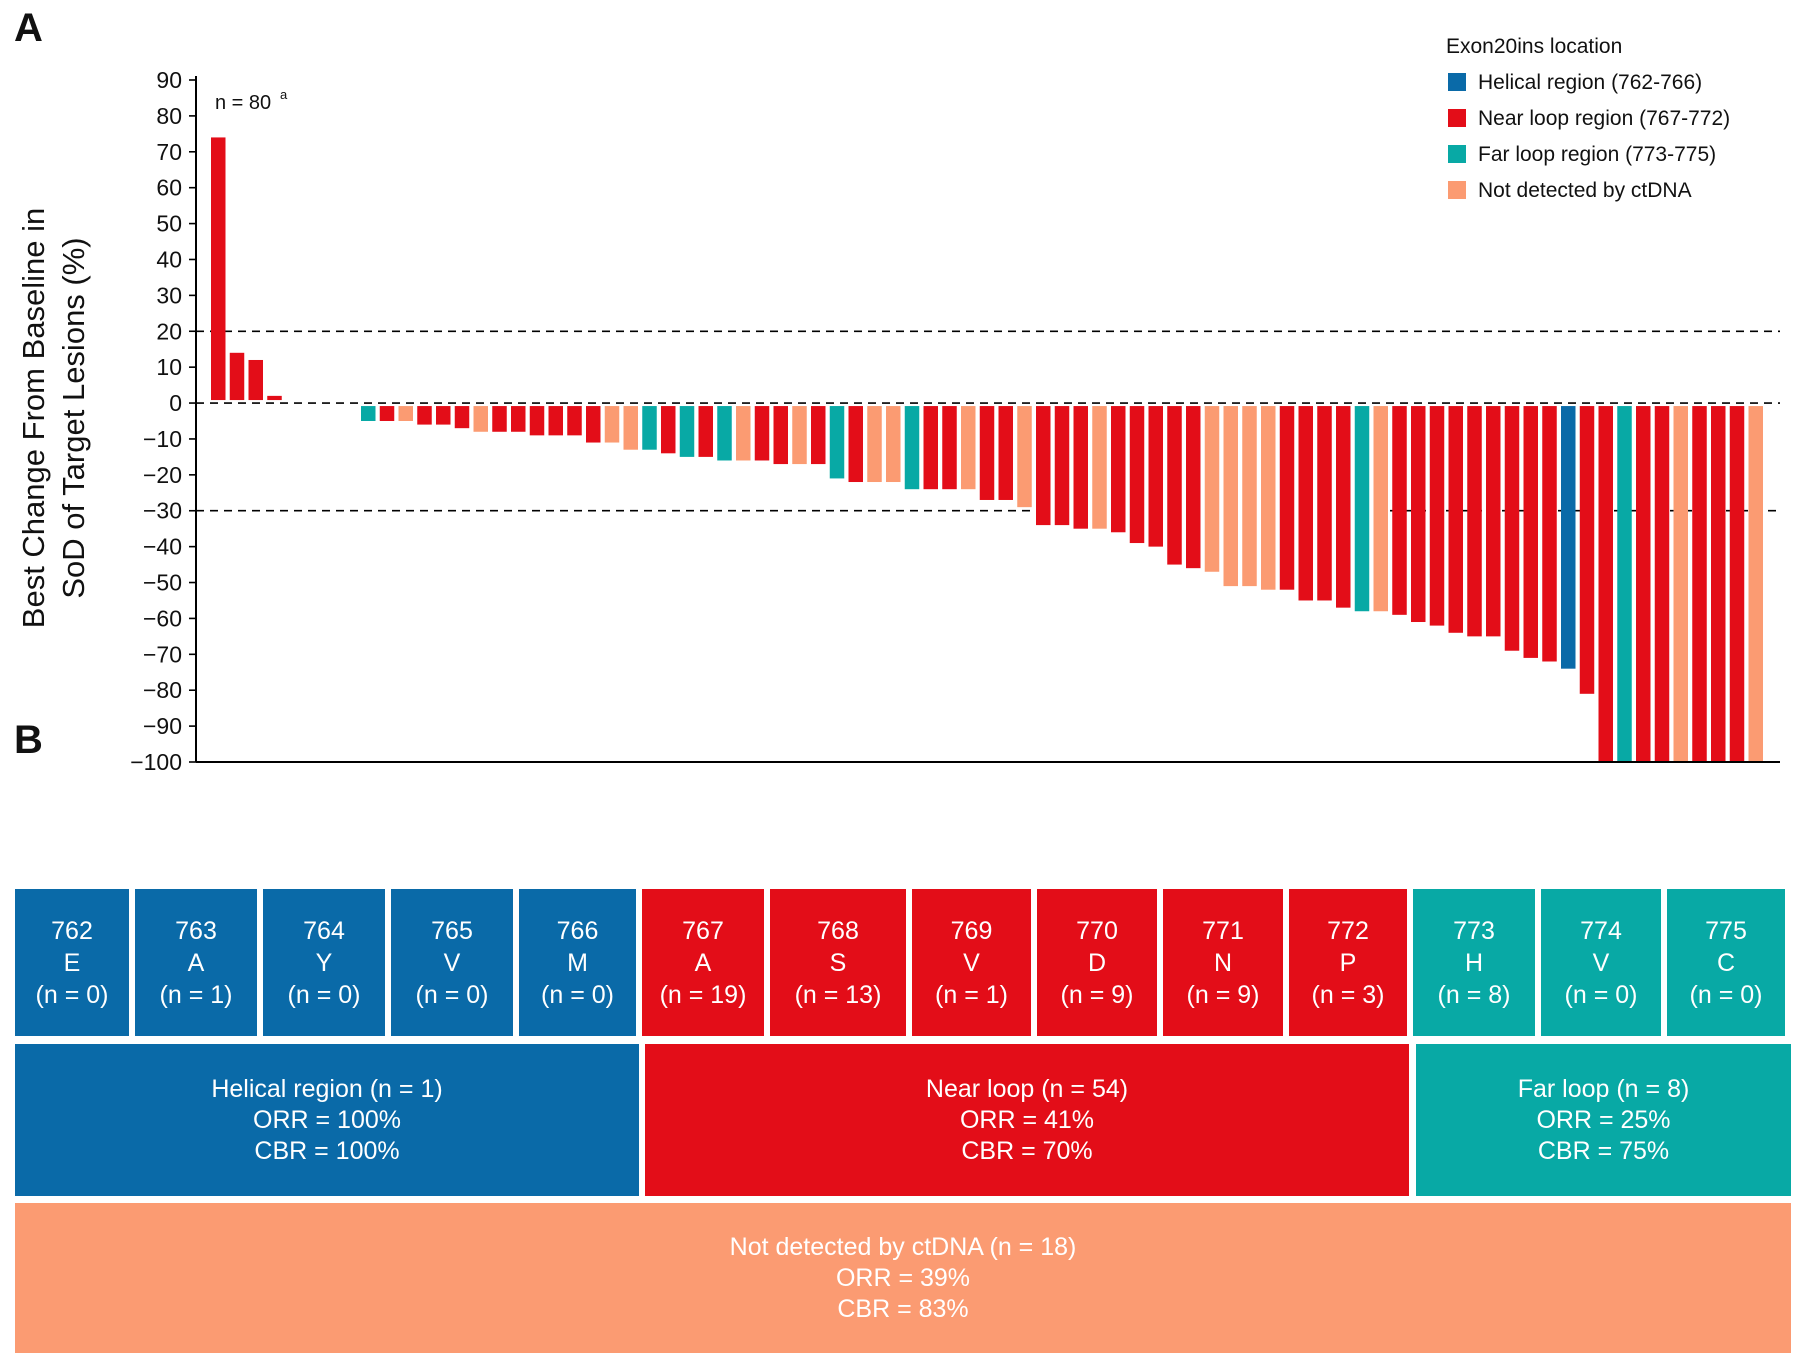 This screenshot has width=1804, height=1363. I want to click on region-title: Far loop (n = 8), so click(1603, 1088).